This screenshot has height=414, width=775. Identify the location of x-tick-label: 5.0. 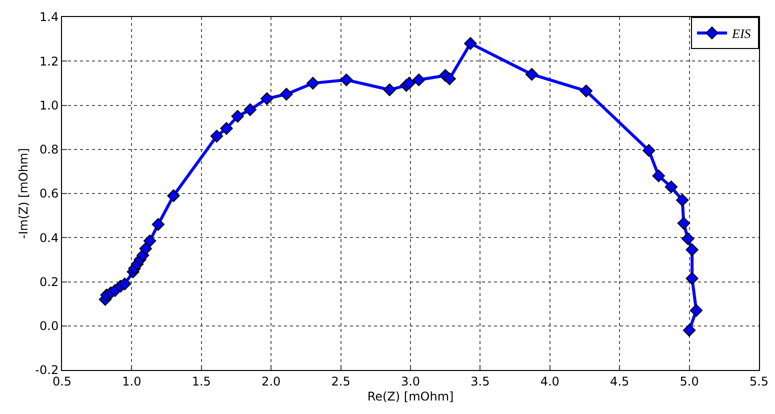
(689, 381).